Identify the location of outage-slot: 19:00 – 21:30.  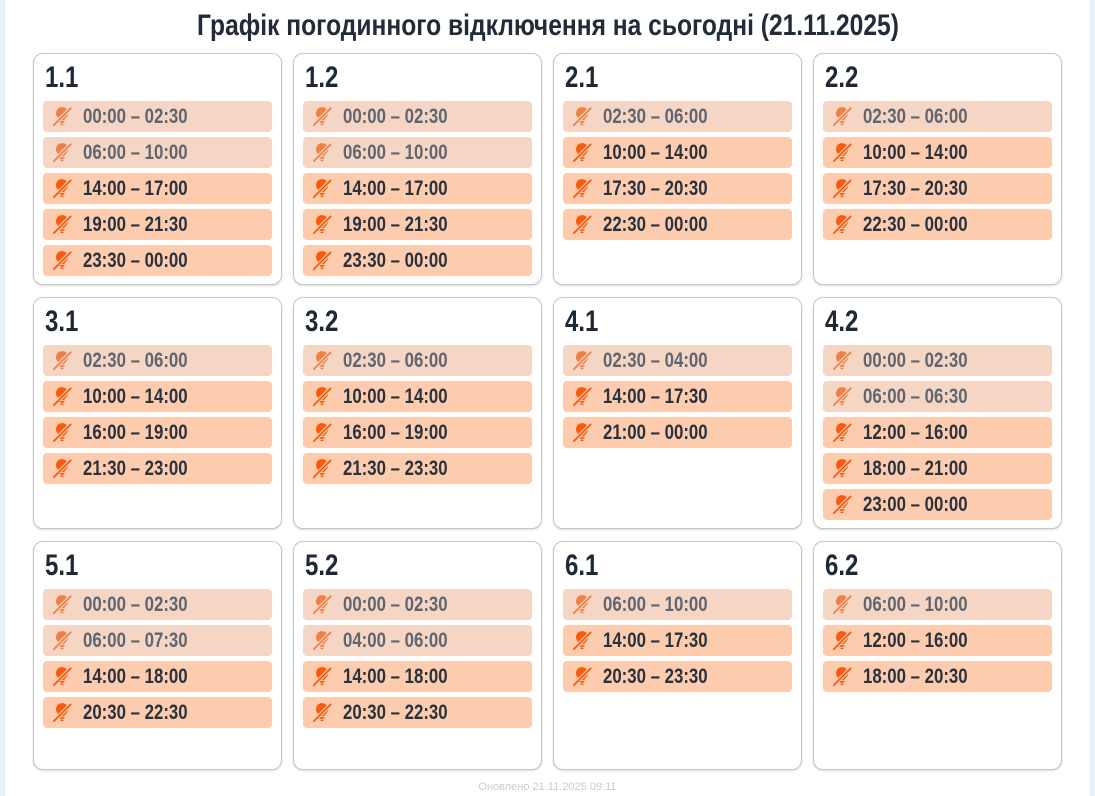
(417, 224).